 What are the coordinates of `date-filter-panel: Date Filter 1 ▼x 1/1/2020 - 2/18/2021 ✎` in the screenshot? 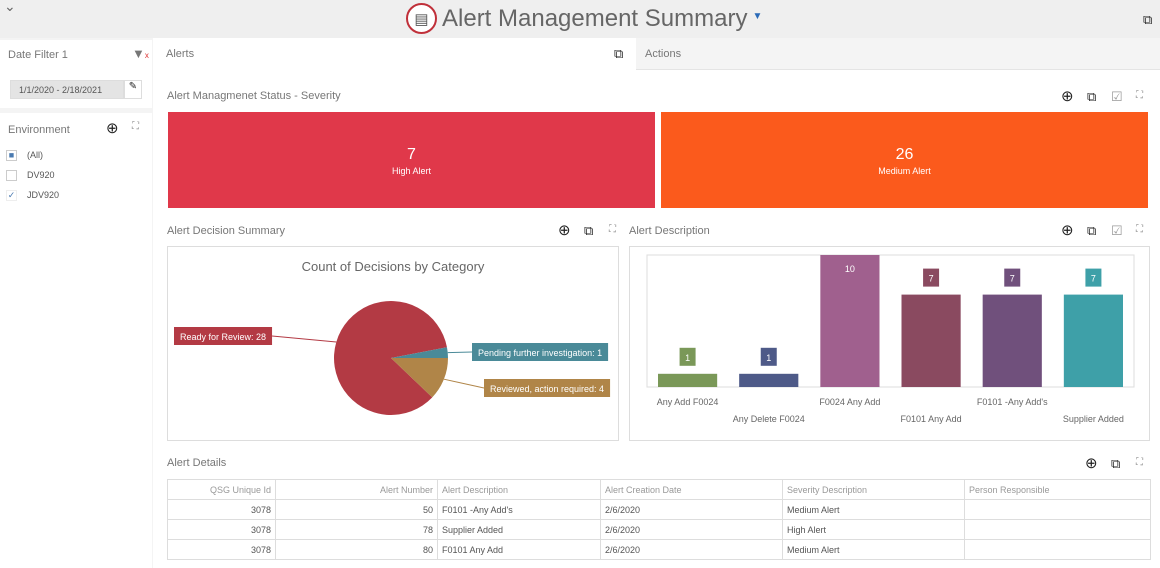 It's located at (76, 74).